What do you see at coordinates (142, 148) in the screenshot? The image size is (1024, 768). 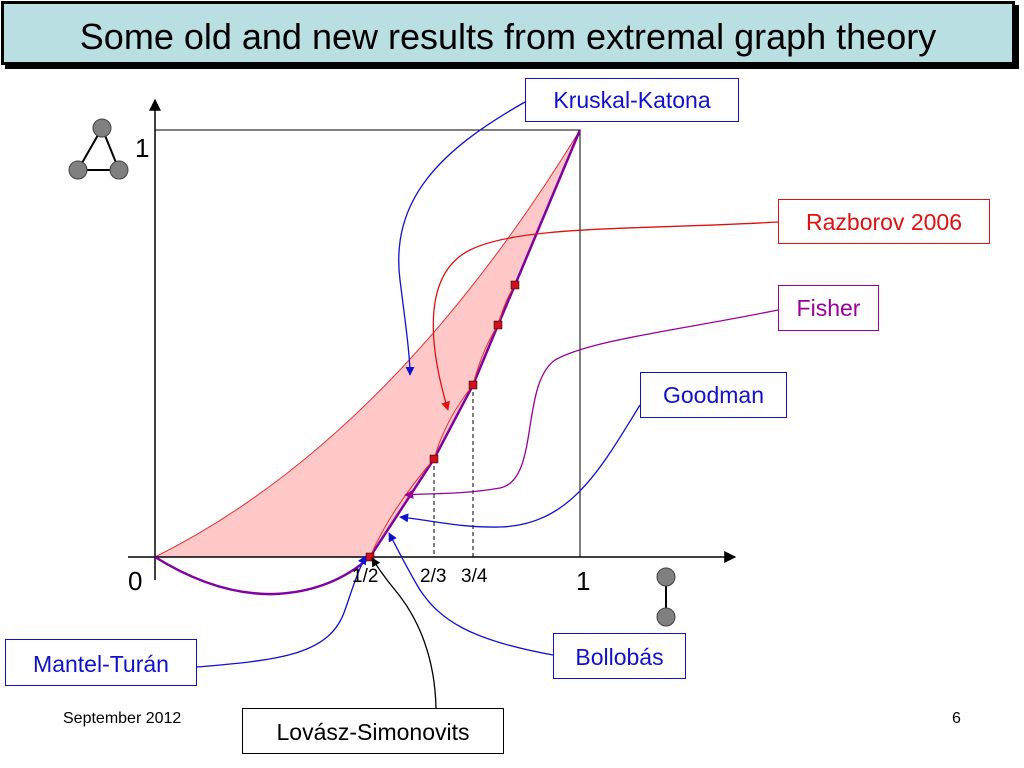 I see `axis-label-y-max: 1` at bounding box center [142, 148].